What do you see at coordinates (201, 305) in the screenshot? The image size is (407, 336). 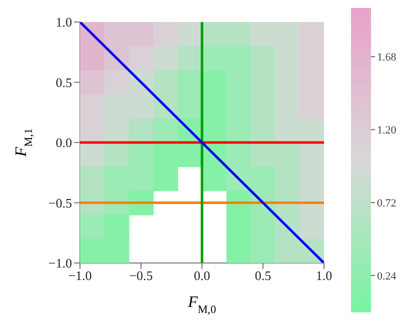 I see `x-axis-title: F$_{M,0}$` at bounding box center [201, 305].